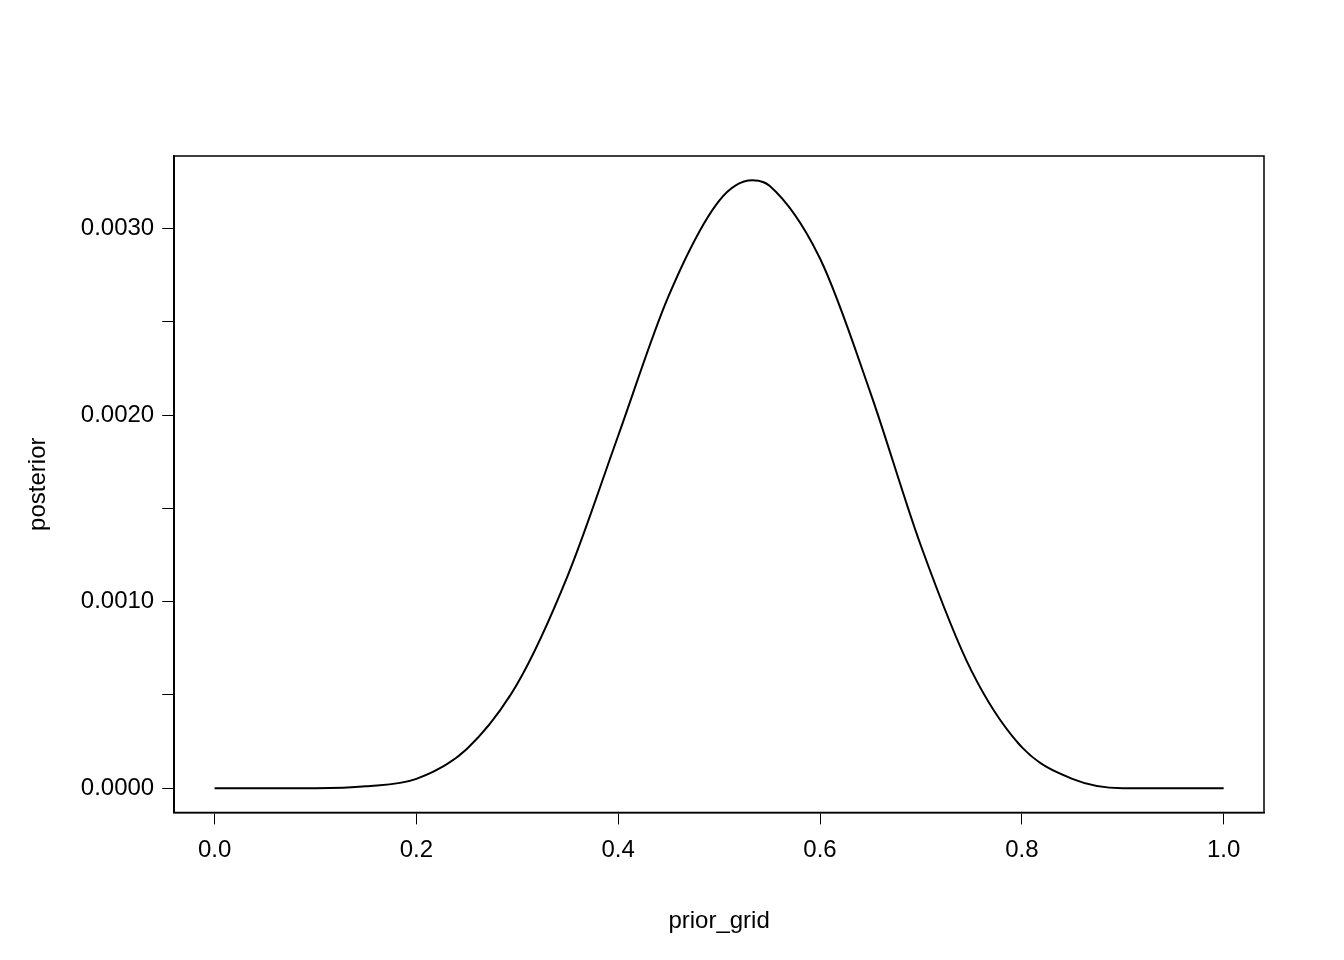 The image size is (1344, 960). Describe the element at coordinates (117, 786) in the screenshot. I see `y-tick-label: 0.0000` at that location.